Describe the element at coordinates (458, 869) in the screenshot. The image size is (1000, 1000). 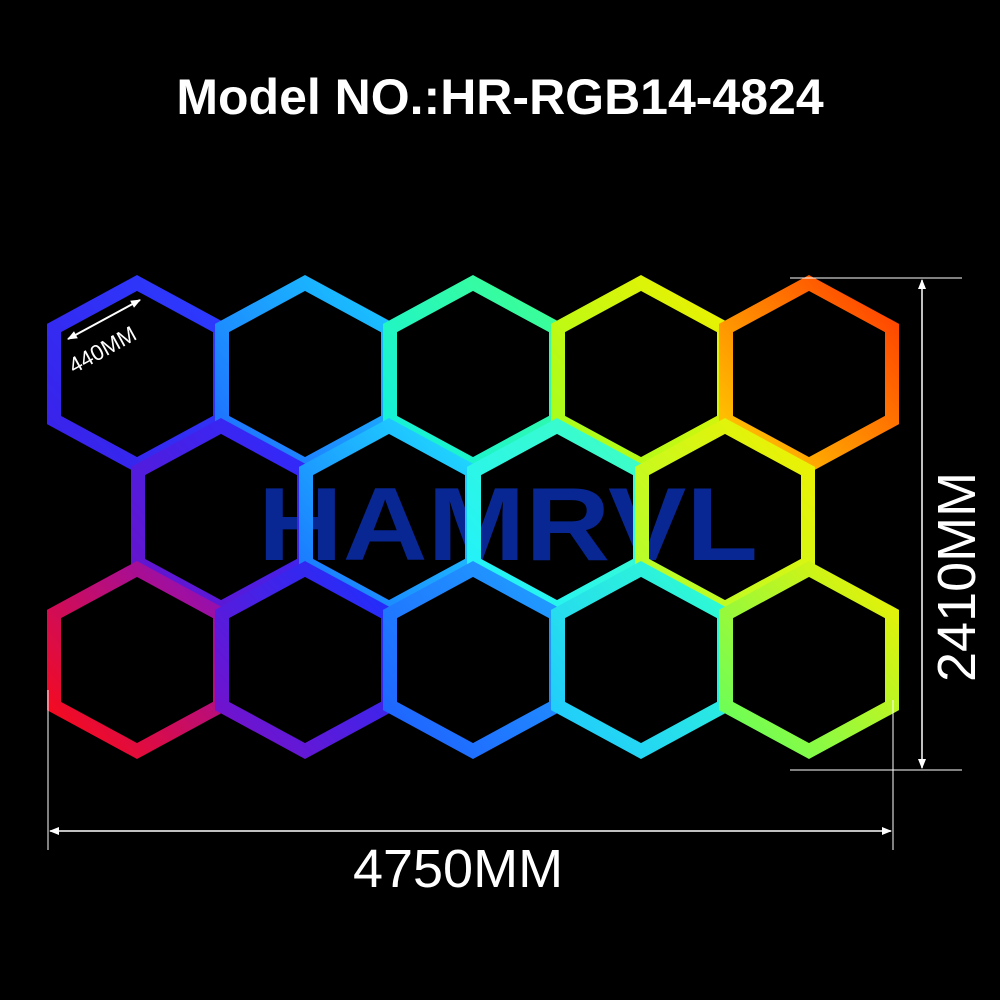
I see `width-dimension-label: 4750MM` at that location.